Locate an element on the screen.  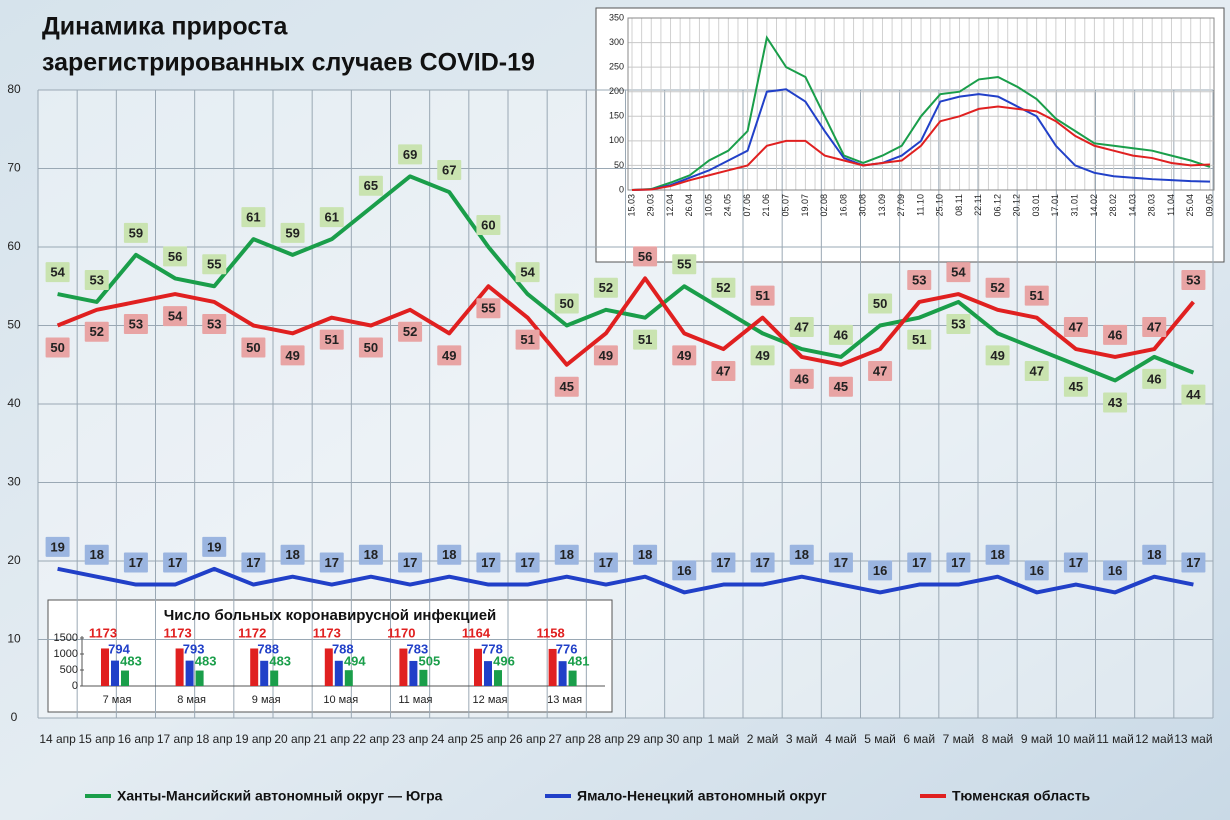
x-tick-label: 13 май is located at coordinates (1193, 739).